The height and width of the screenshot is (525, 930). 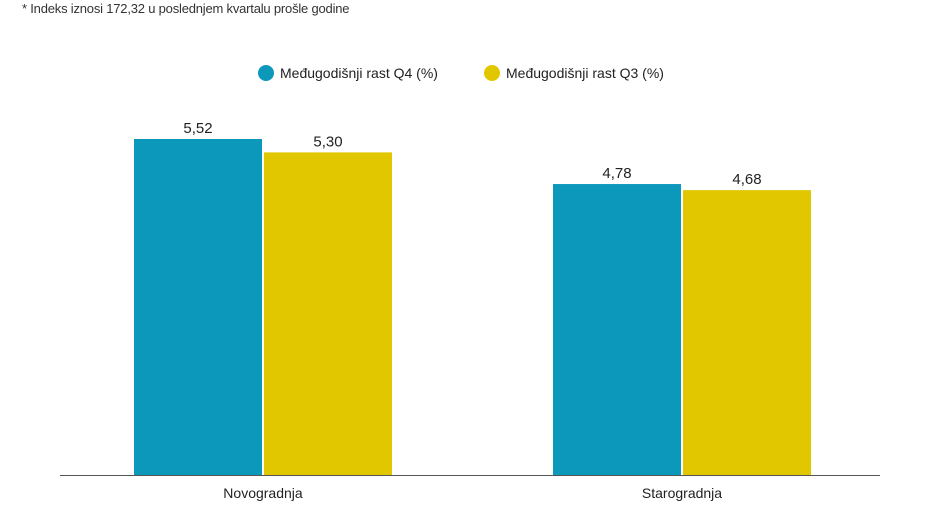 I want to click on x-tick-label: Starogradnja, so click(x=682, y=493).